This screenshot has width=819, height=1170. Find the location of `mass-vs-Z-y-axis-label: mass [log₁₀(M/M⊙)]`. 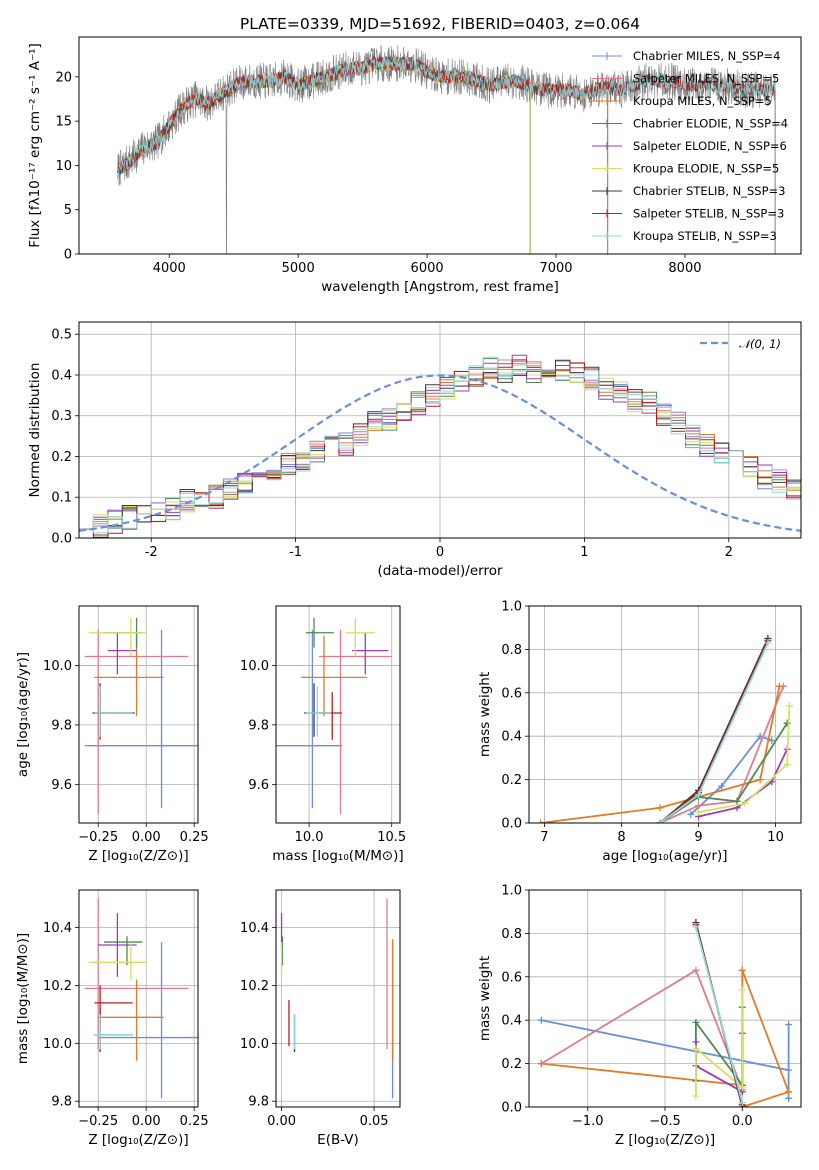

mass-vs-Z-y-axis-label: mass [log₁₀(M/M⊙)] is located at coordinates (23, 998).